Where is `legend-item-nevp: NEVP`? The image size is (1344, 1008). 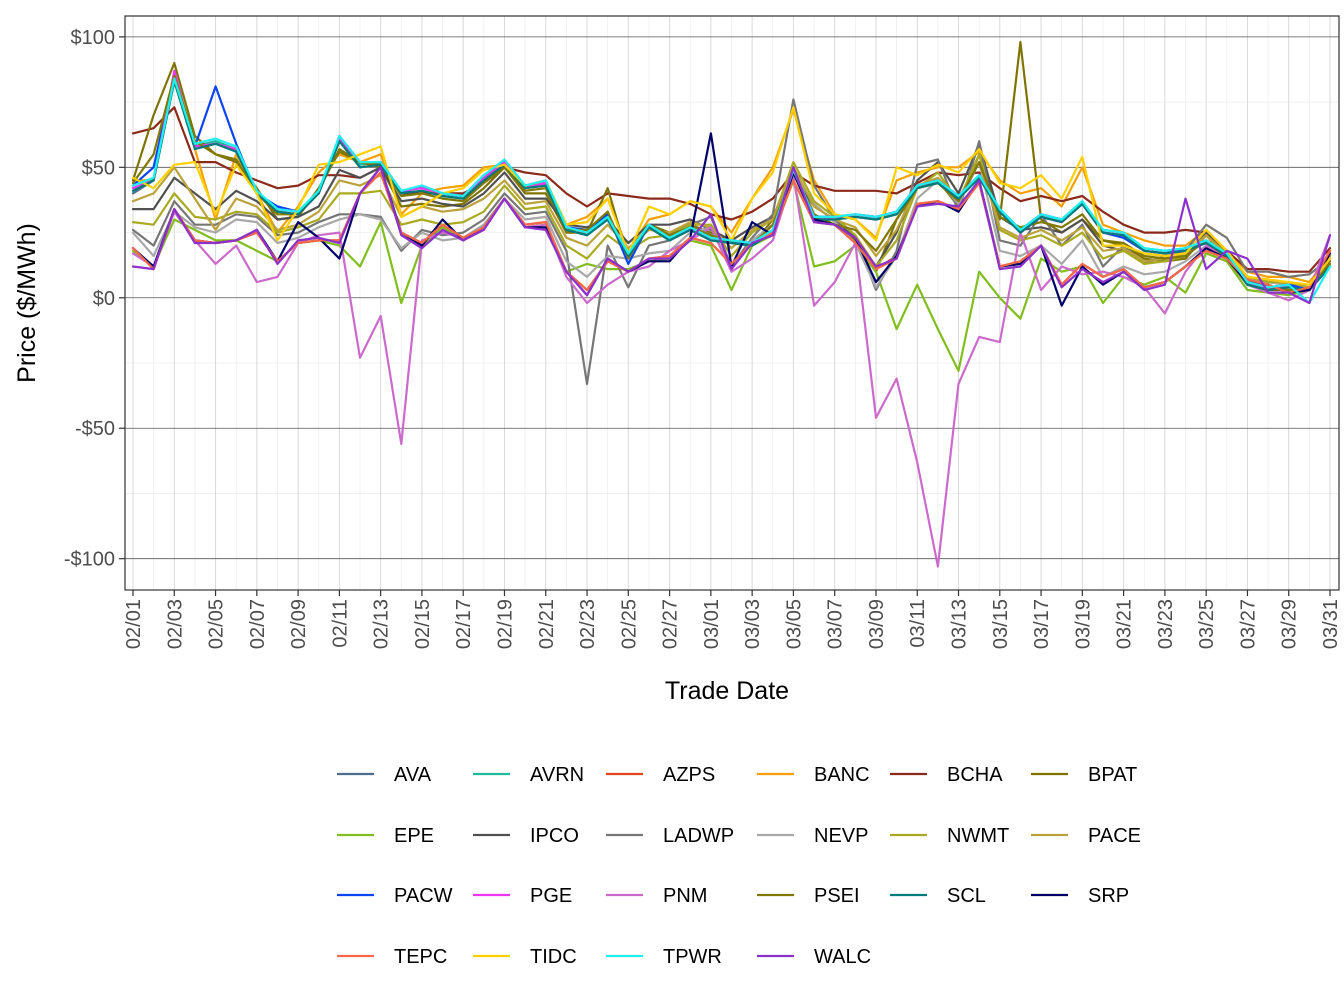
legend-item-nevp: NEVP is located at coordinates (812, 836).